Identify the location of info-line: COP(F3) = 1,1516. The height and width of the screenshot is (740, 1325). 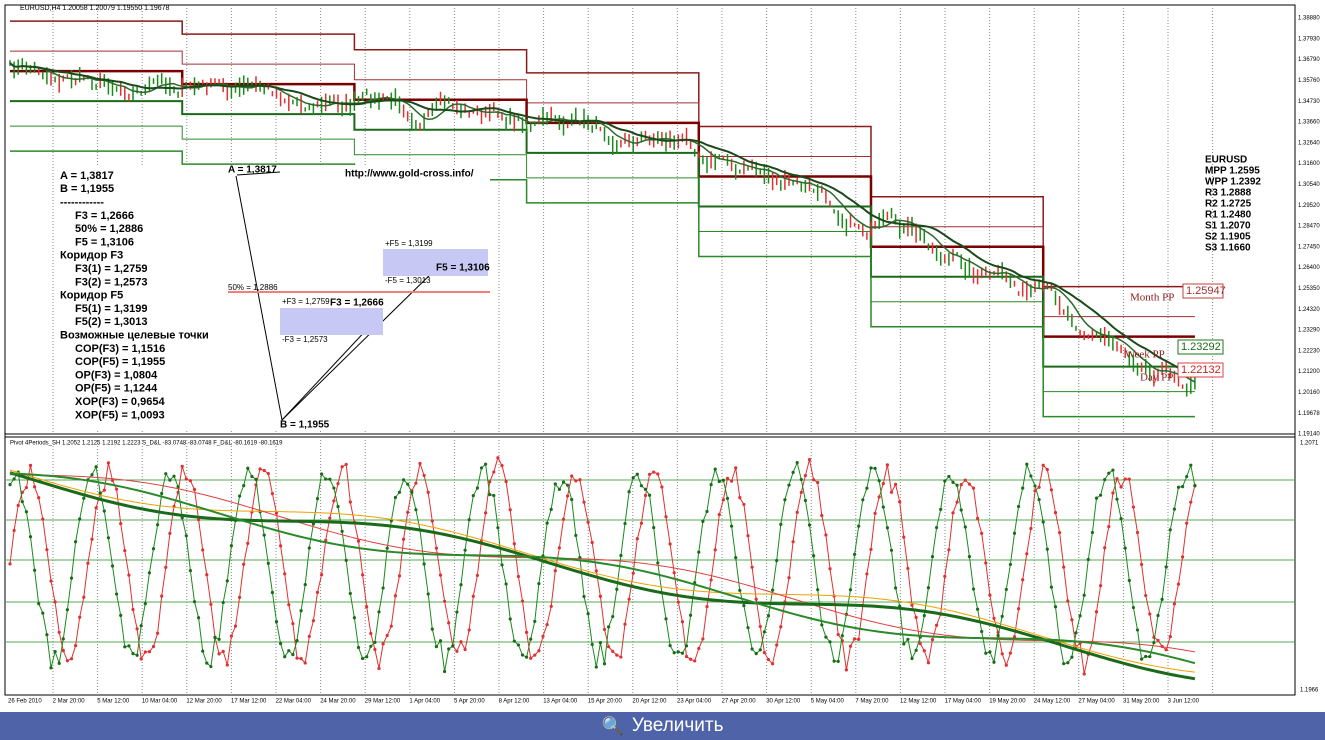
(120, 349).